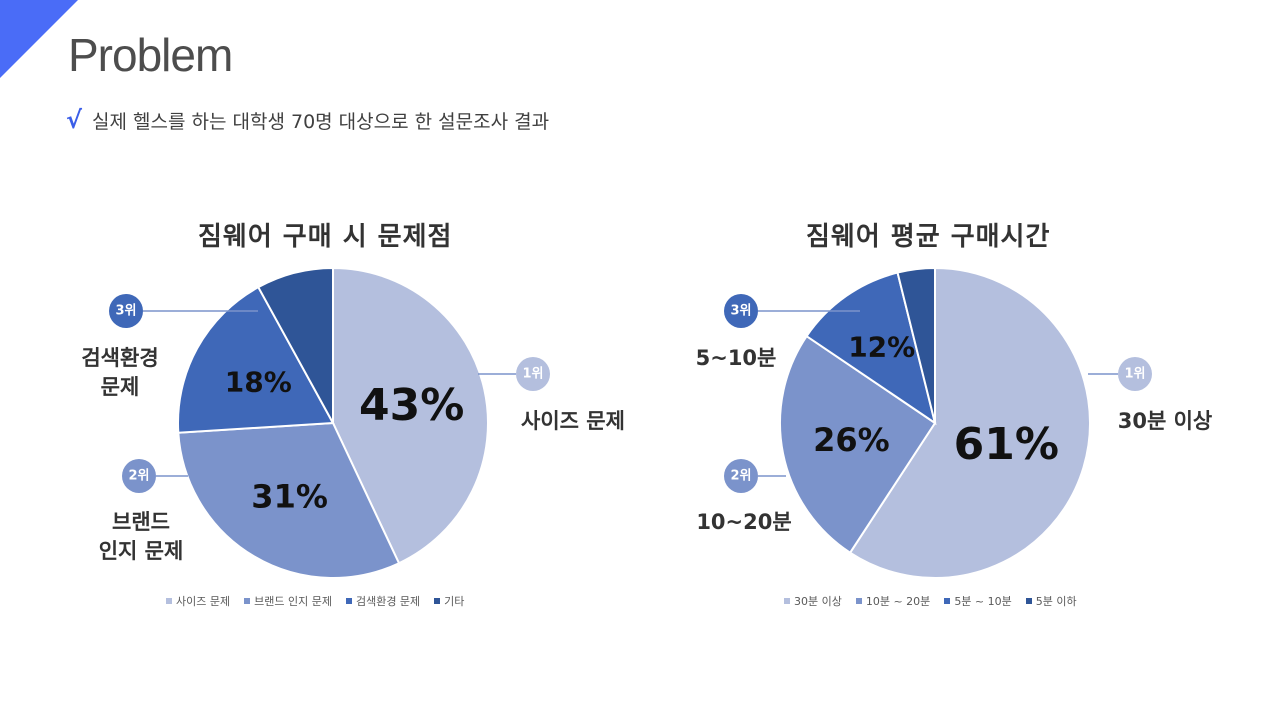 Image resolution: width=1280 pixels, height=720 pixels. Describe the element at coordinates (818, 601) in the screenshot. I see `chart2-legend-label-1: 30분 이상` at that location.